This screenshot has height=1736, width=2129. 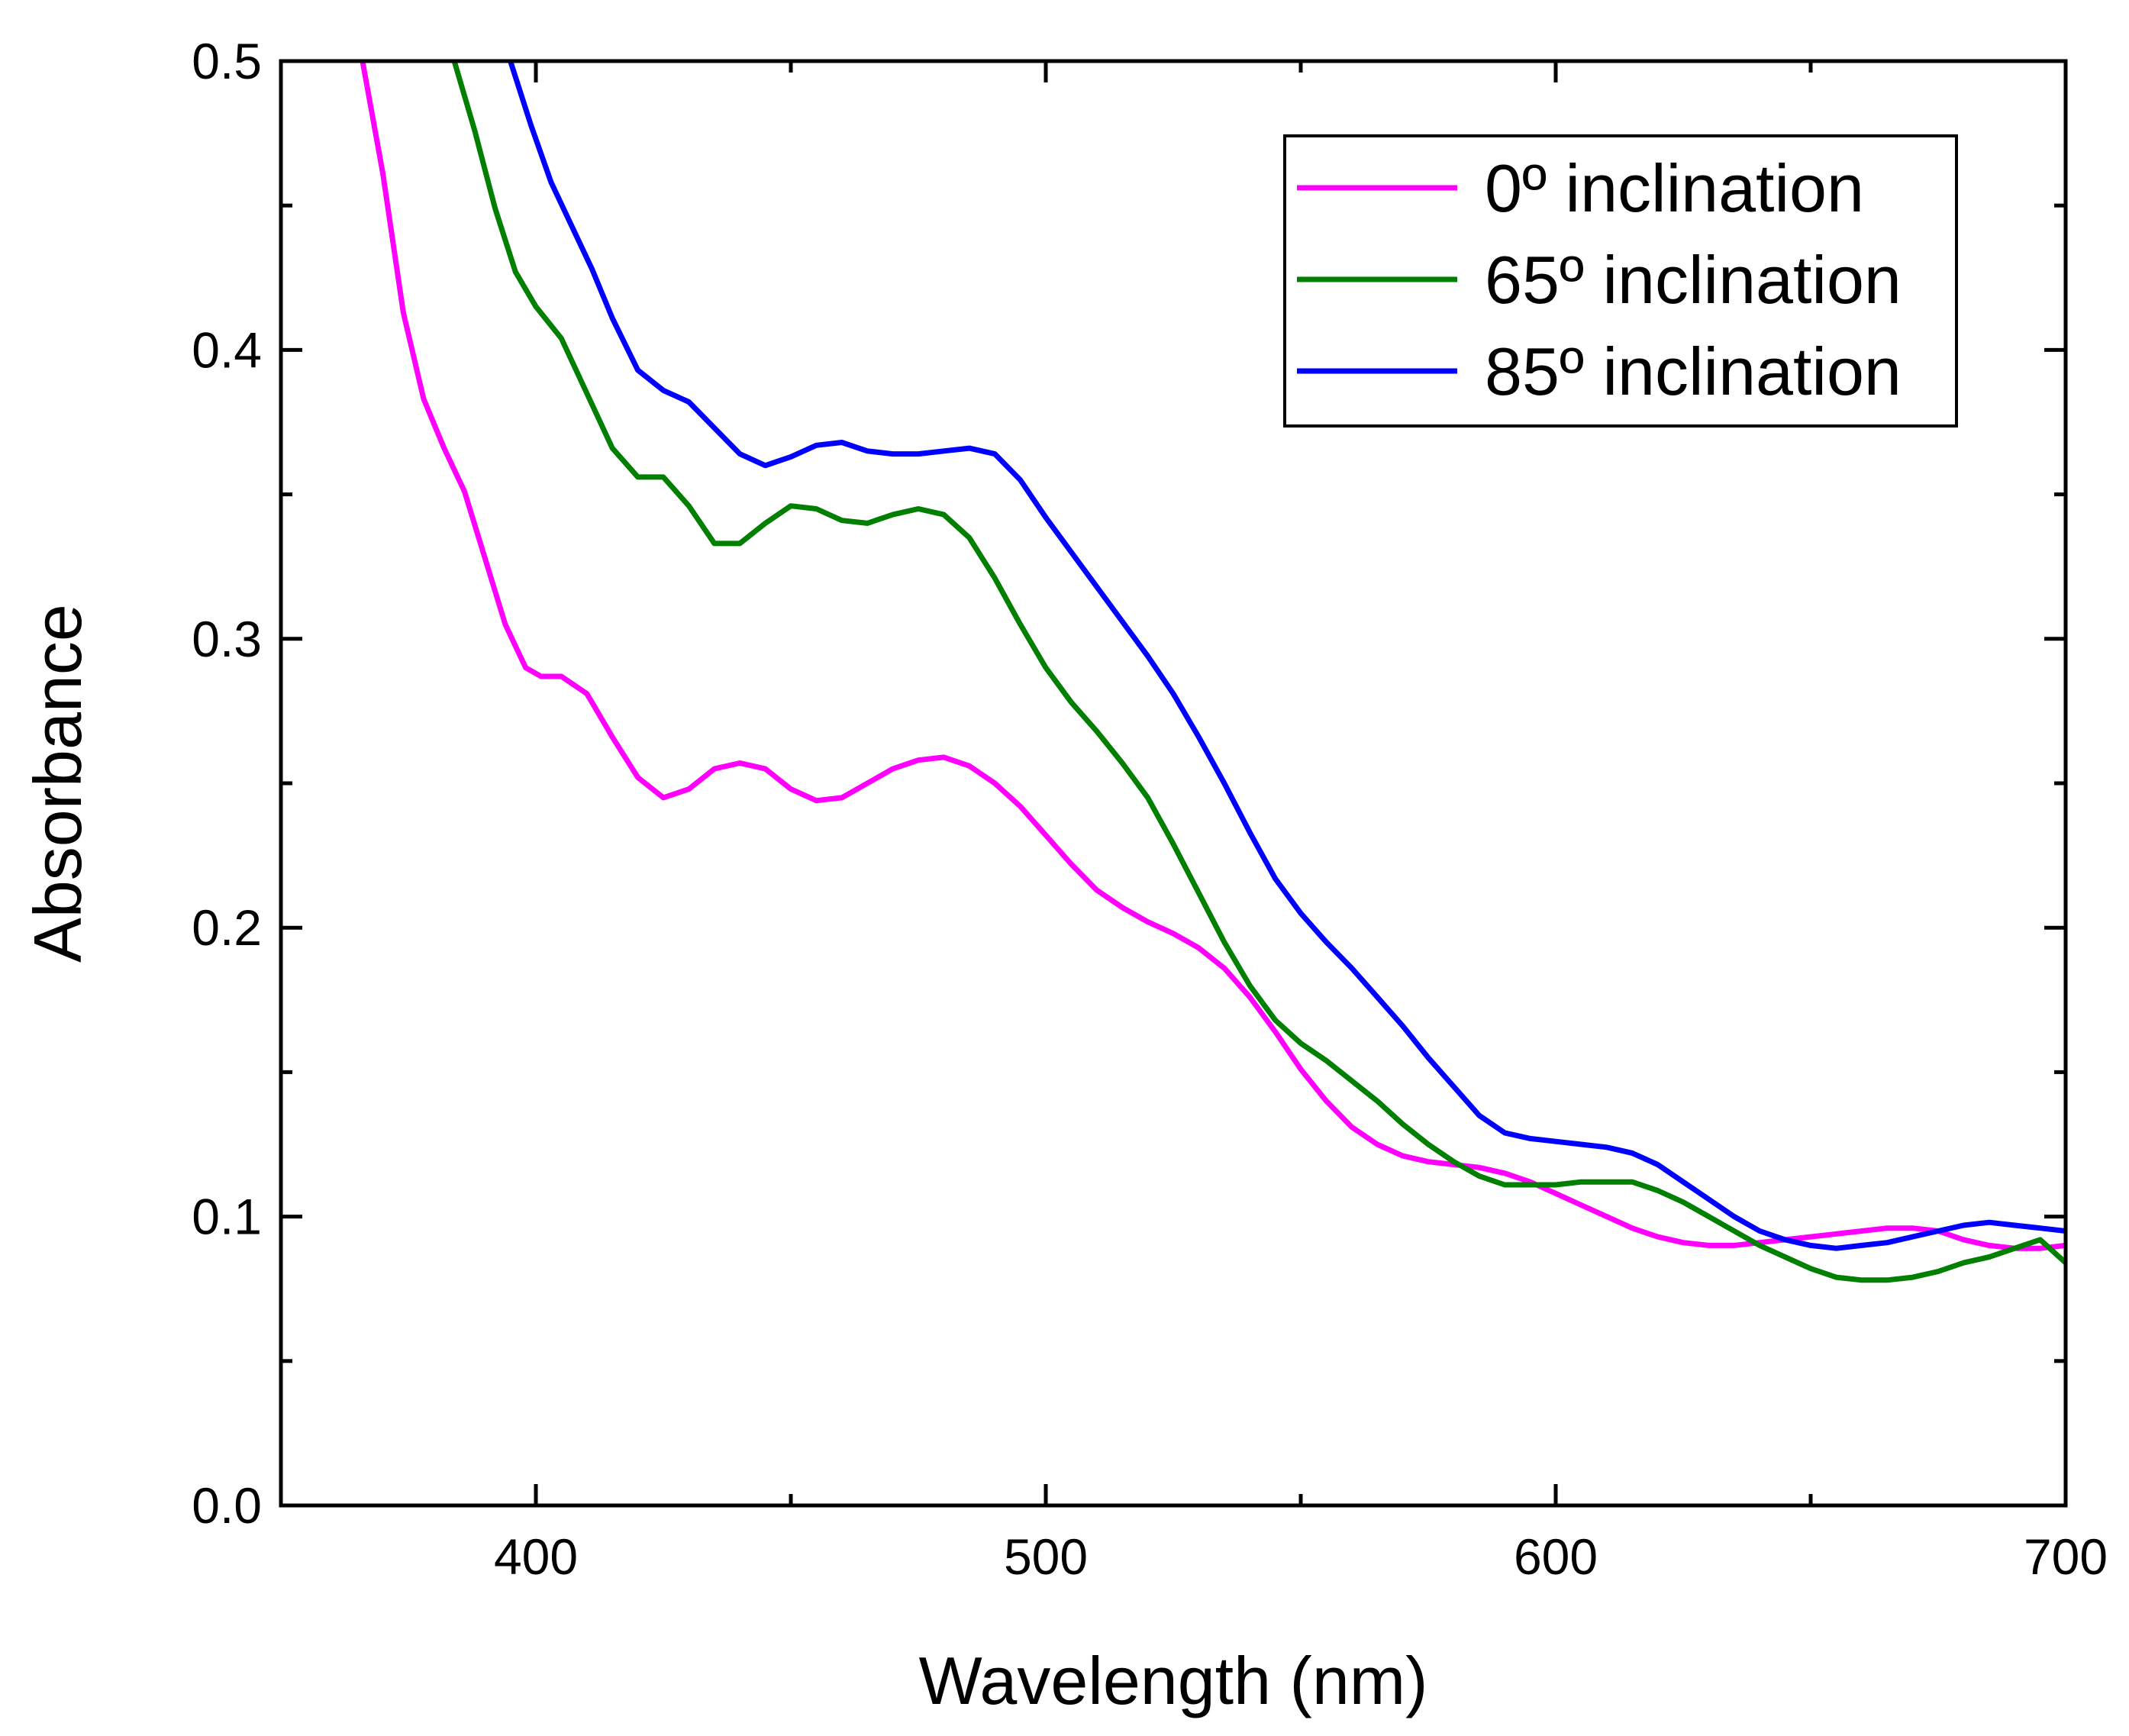 I want to click on legend-label-1: 65º inclination, so click(x=1693, y=280).